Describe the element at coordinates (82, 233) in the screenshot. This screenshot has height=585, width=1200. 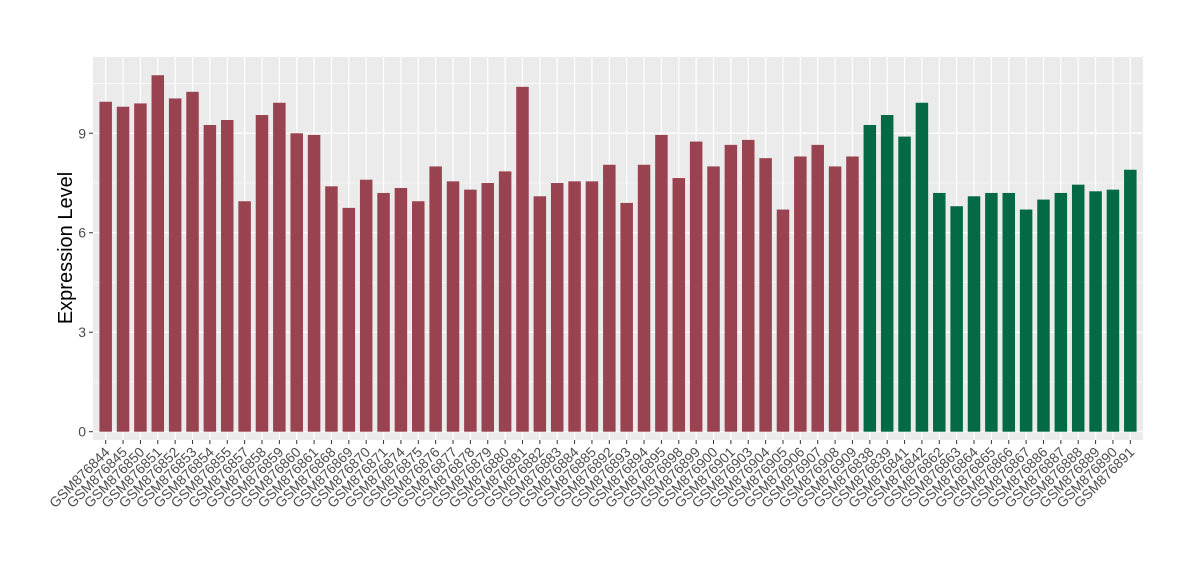
I see `y-tick-label: 6` at that location.